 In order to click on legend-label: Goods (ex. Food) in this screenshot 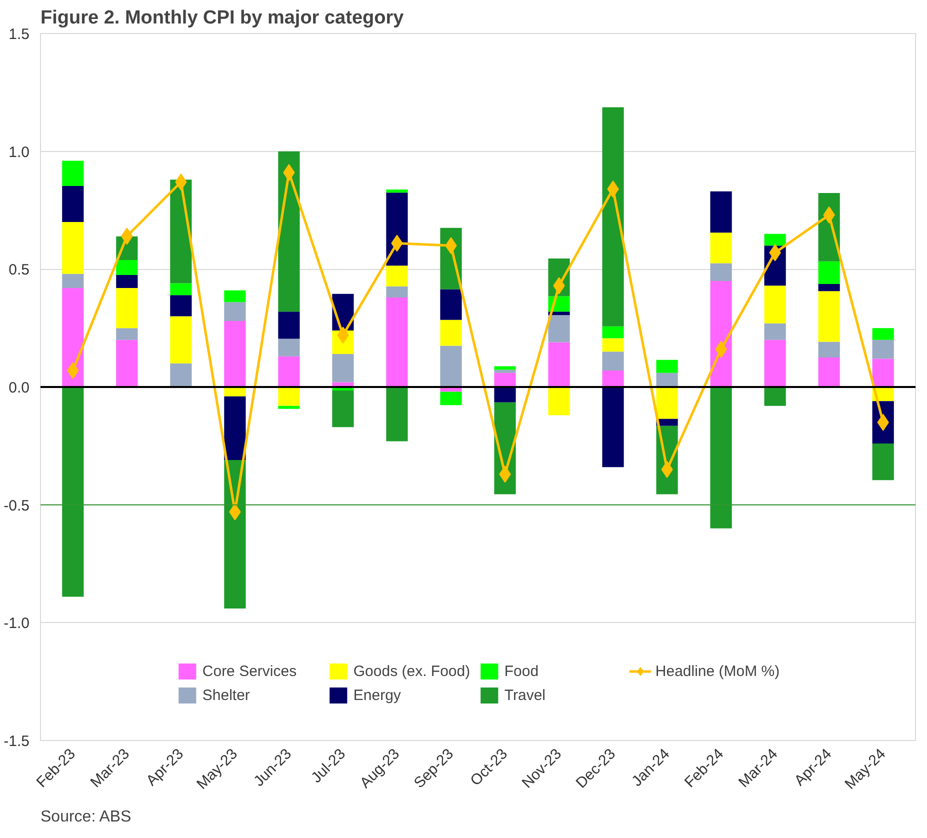, I will do `click(412, 671)`.